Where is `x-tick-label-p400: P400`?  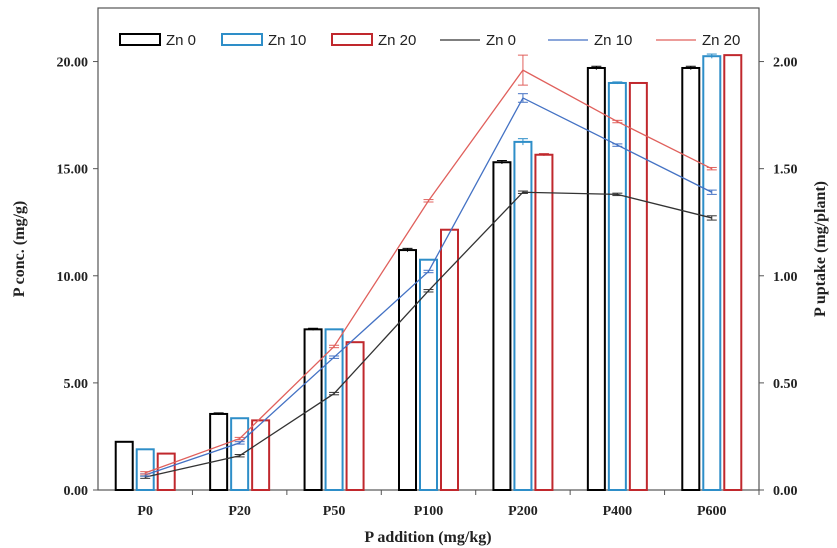 x-tick-label-p400: P400 is located at coordinates (618, 511).